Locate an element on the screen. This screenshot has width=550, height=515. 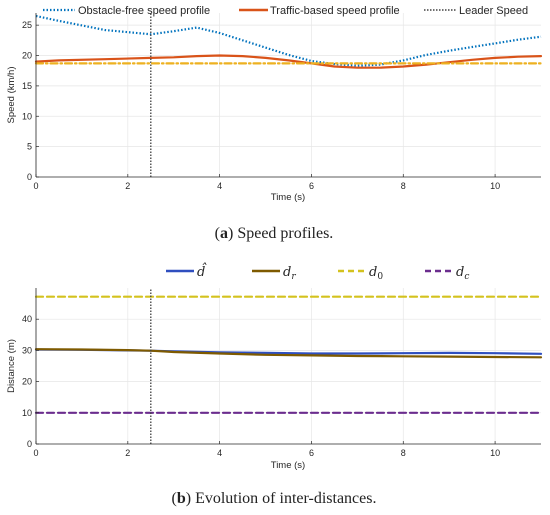
chart-a-xtick-label: 0 is located at coordinates (35, 186).